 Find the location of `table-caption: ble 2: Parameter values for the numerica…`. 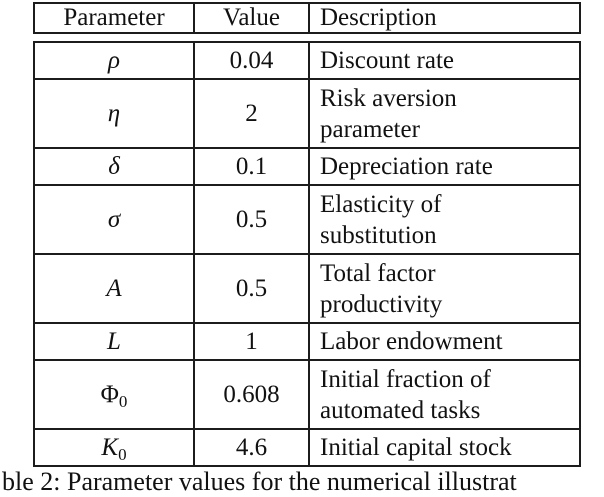

table-caption: ble 2: Parameter values for the numerica… is located at coordinates (259, 481).